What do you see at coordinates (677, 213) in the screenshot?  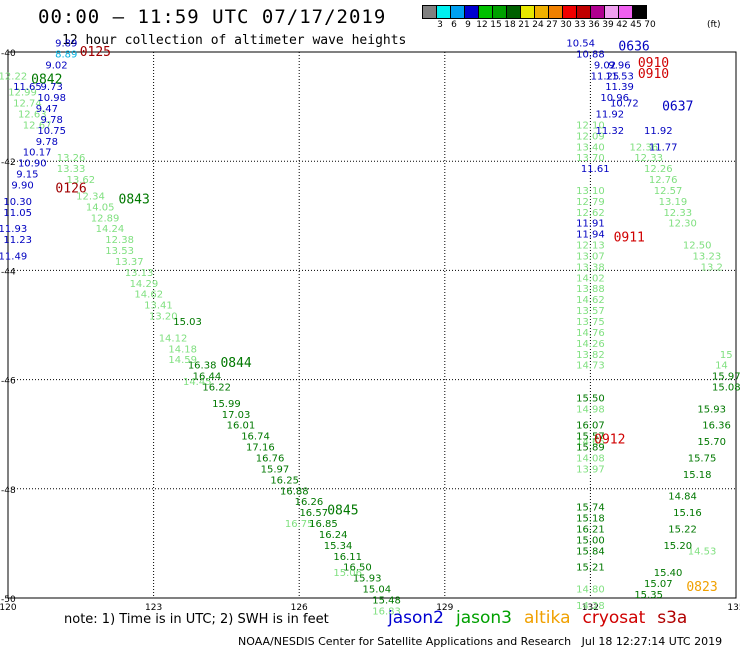 I see `wave-height-value: 12.33` at bounding box center [677, 213].